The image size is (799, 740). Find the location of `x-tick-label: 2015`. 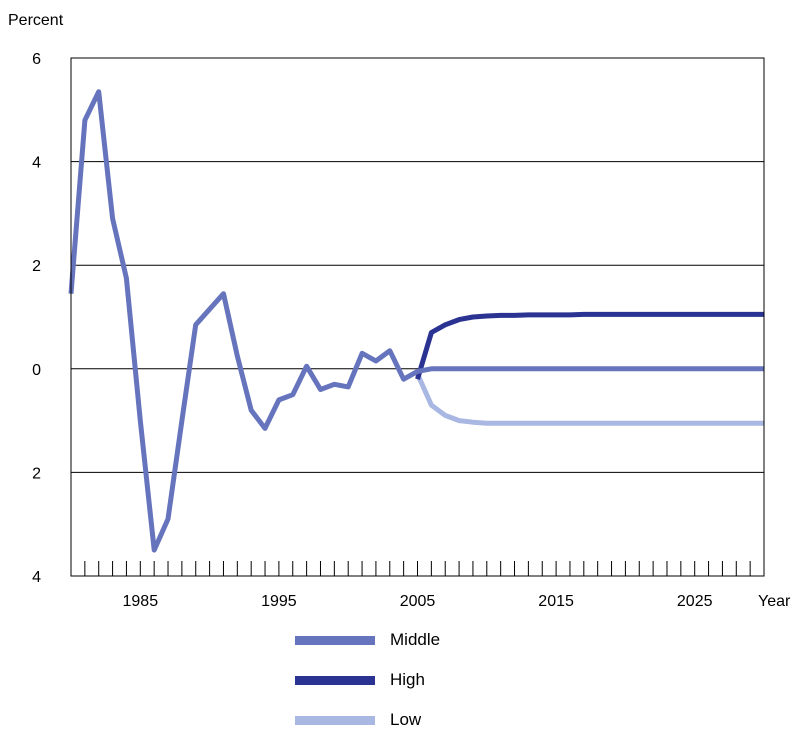

x-tick-label: 2015 is located at coordinates (556, 601).